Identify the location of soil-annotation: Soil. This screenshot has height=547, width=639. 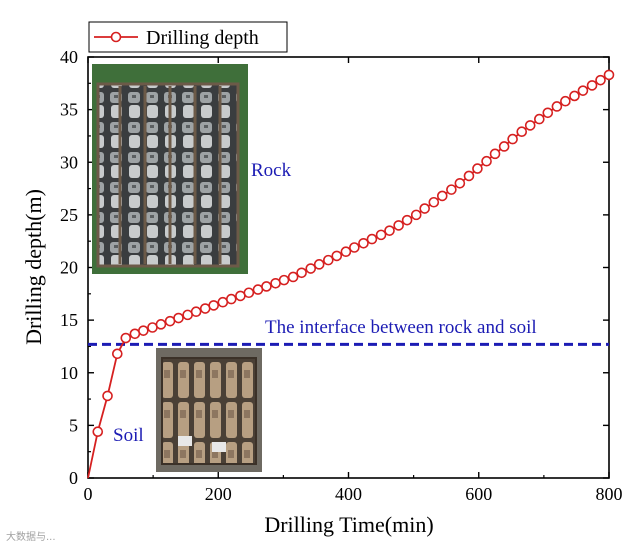
(128, 435).